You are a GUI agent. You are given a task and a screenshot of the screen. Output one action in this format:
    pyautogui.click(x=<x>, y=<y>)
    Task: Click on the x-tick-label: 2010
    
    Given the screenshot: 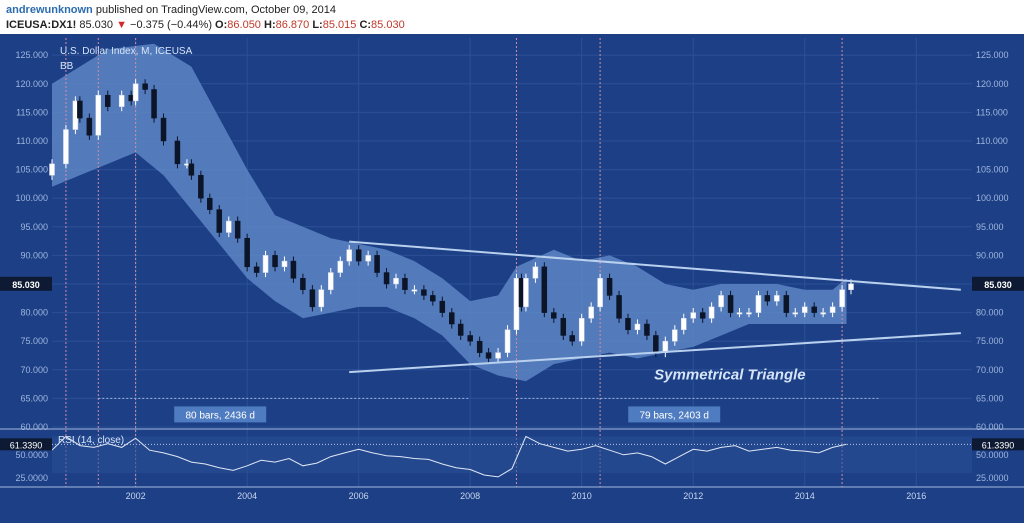 What is the action you would take?
    pyautogui.click(x=582, y=496)
    